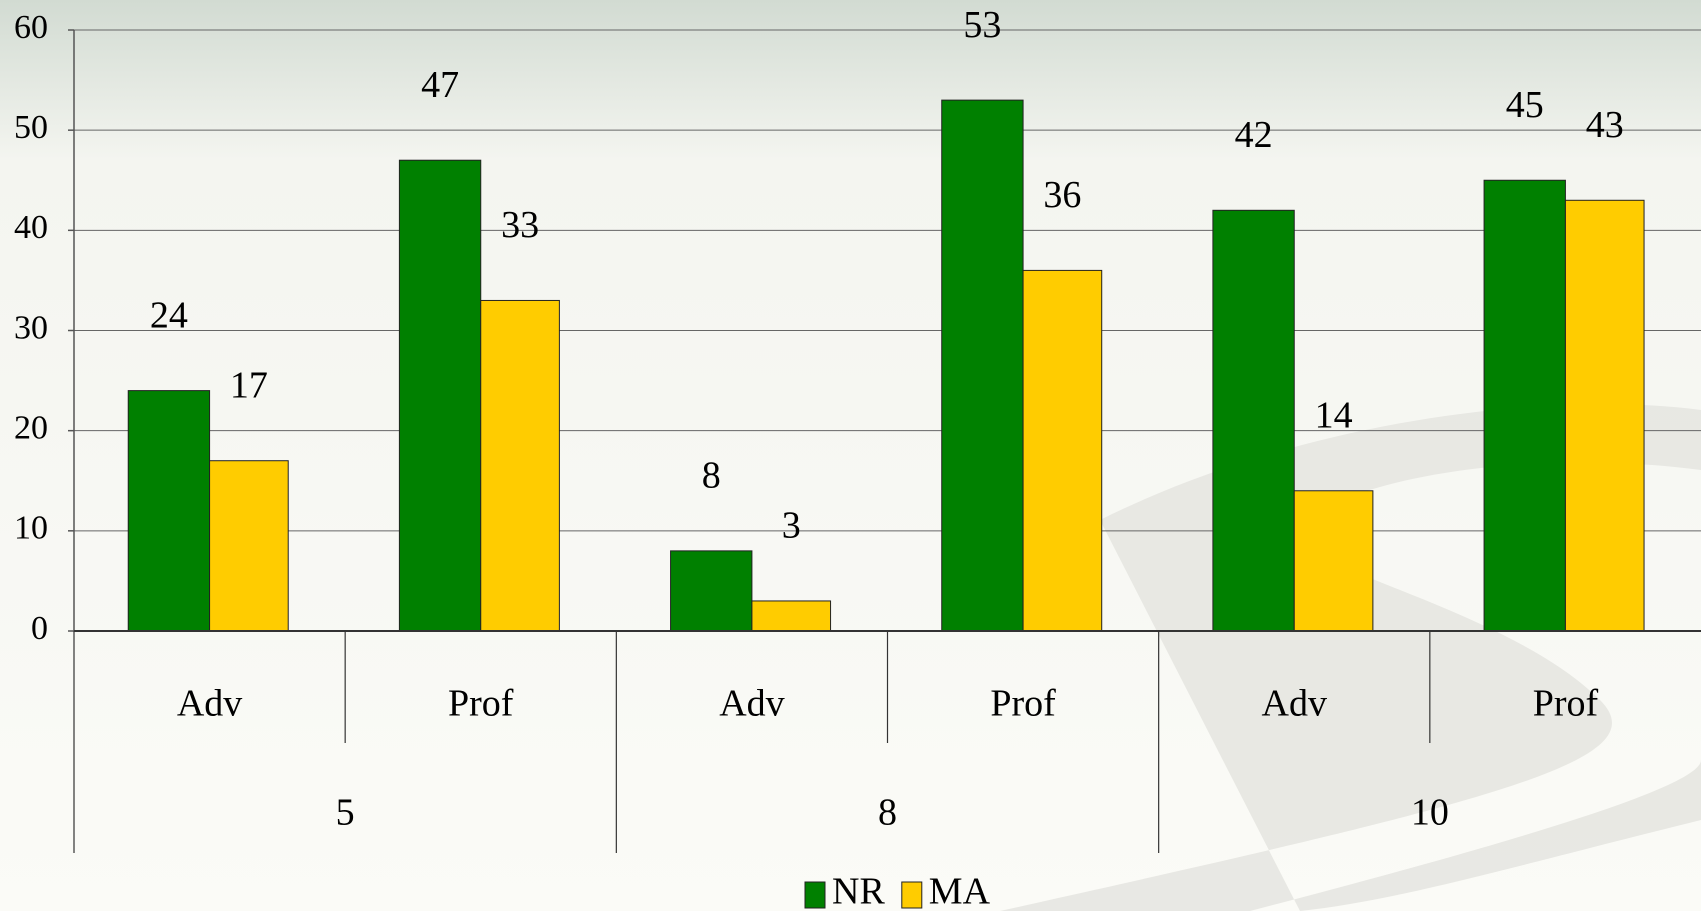 The height and width of the screenshot is (911, 1701). What do you see at coordinates (520, 225) in the screenshot?
I see `data-label: 33` at bounding box center [520, 225].